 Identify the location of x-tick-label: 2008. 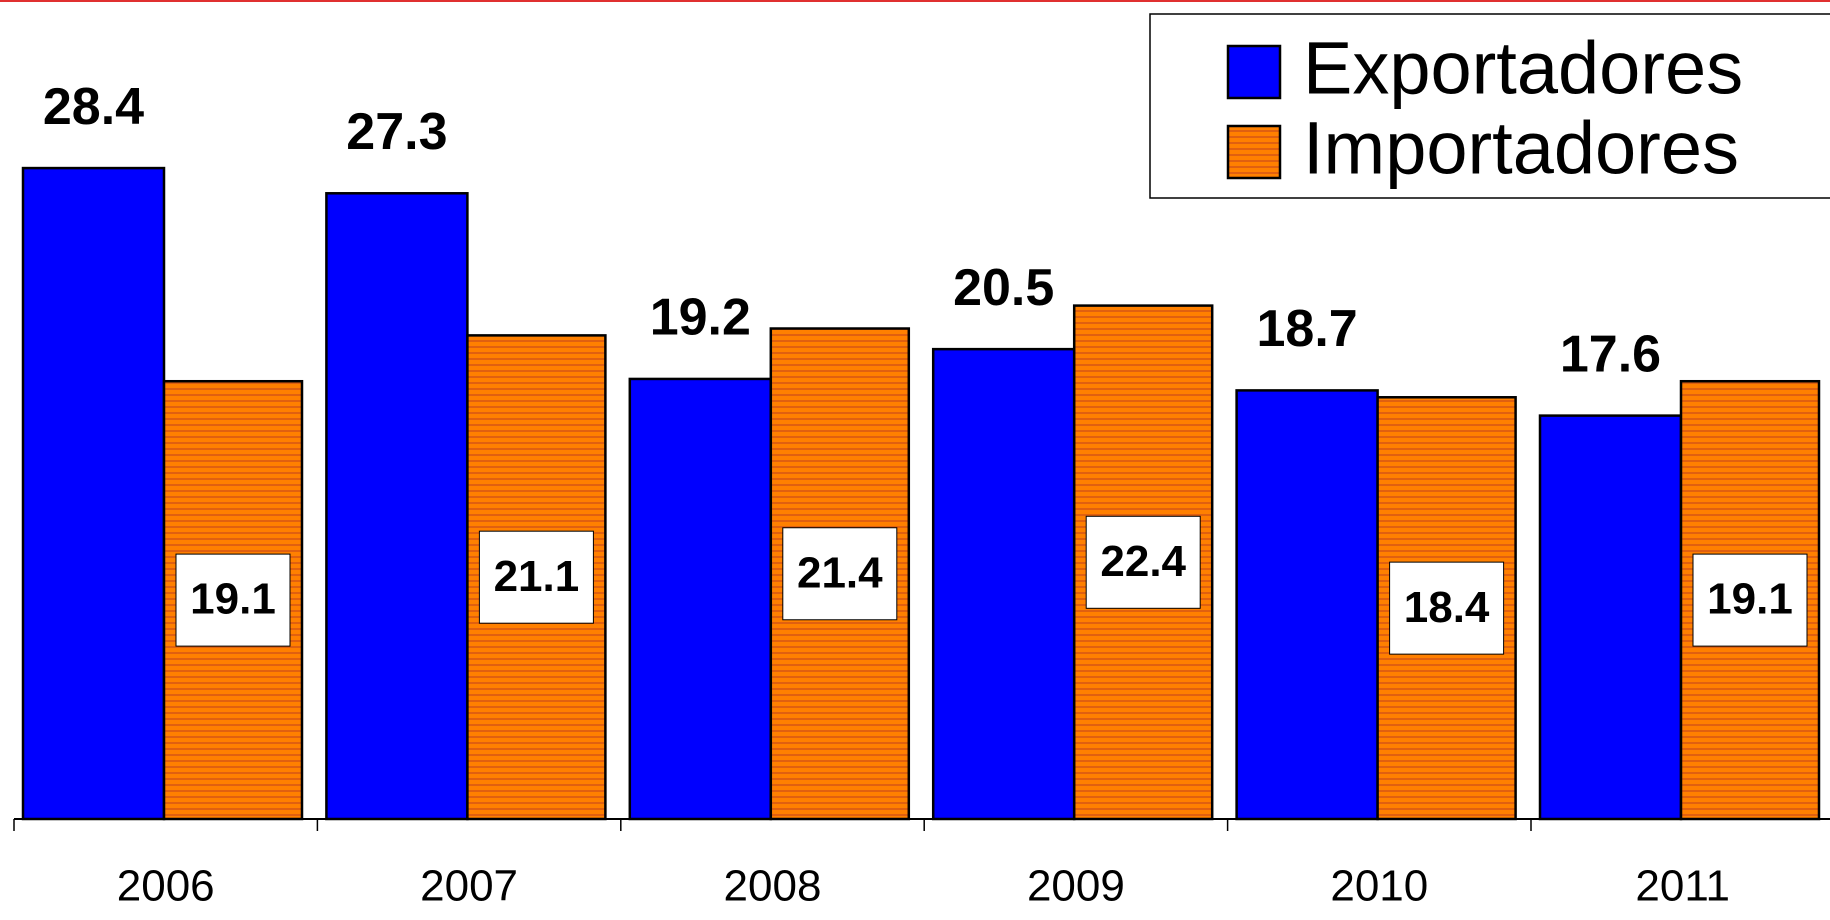
(773, 886).